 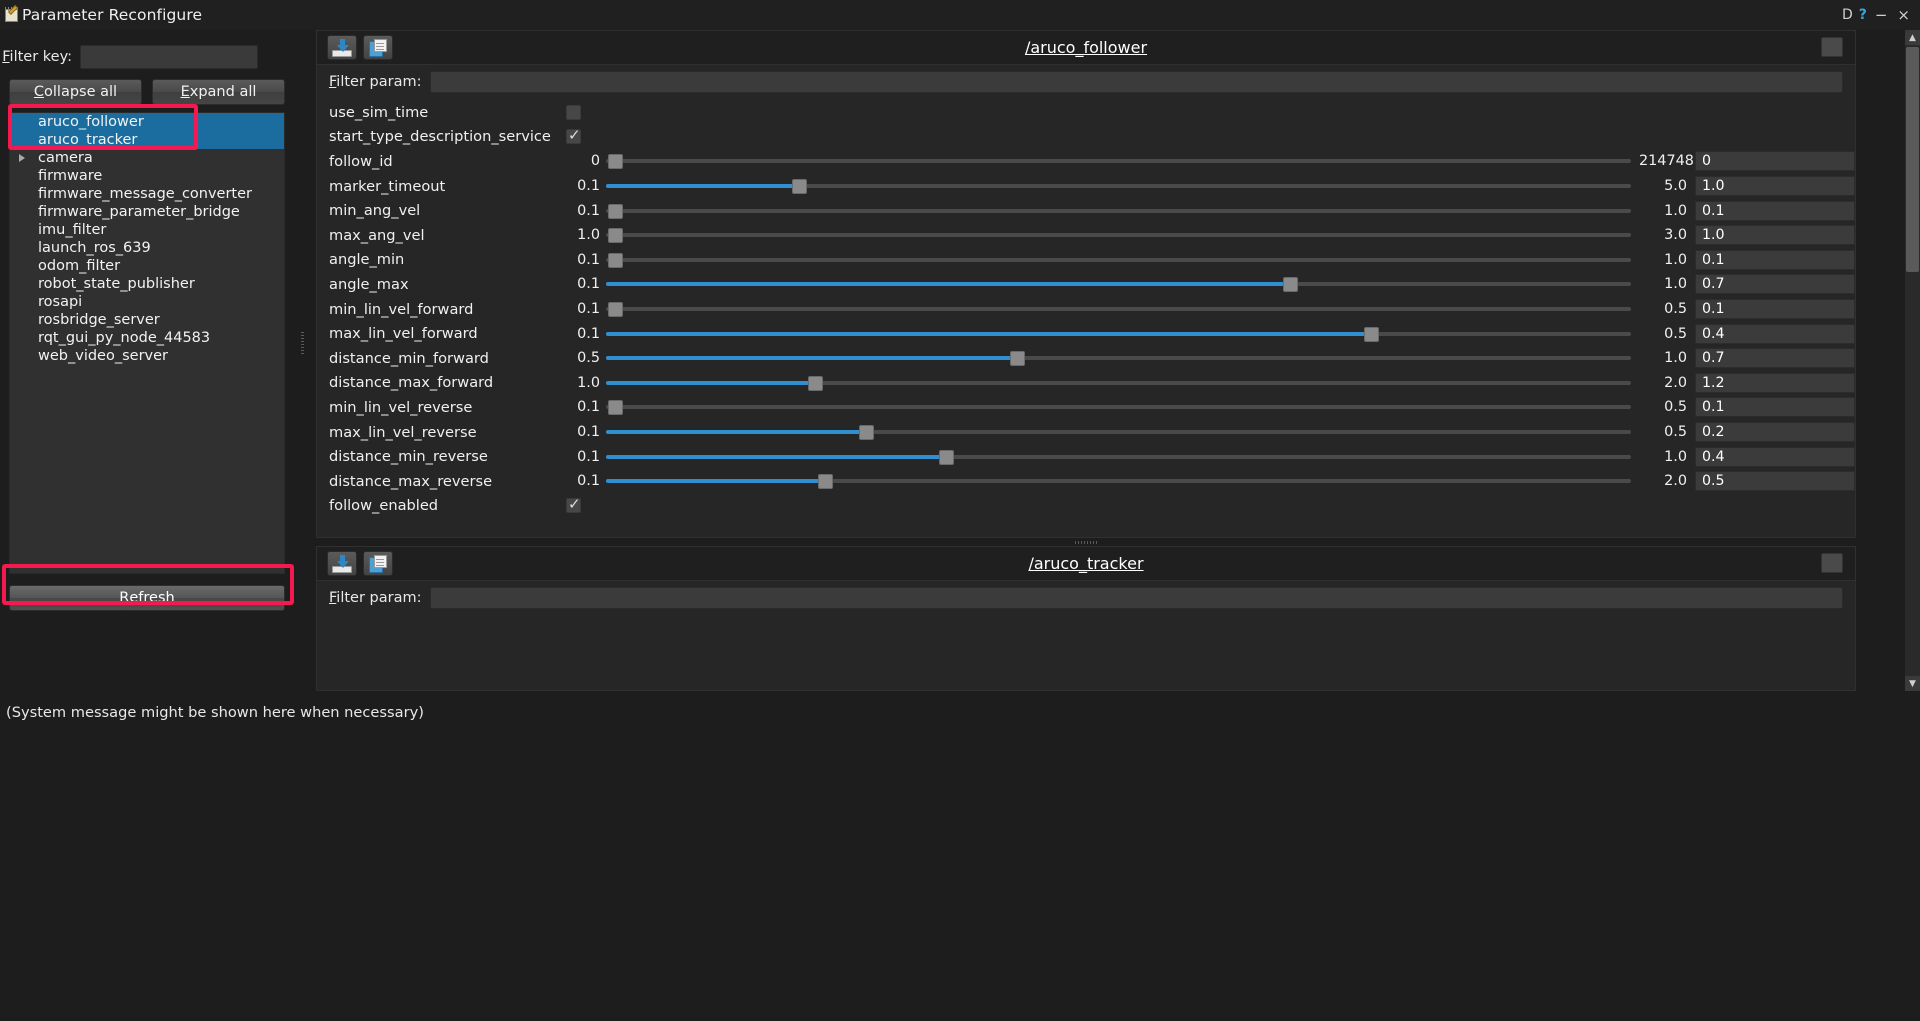 I want to click on param-checkbox-start_type_description_service, so click(x=573, y=136).